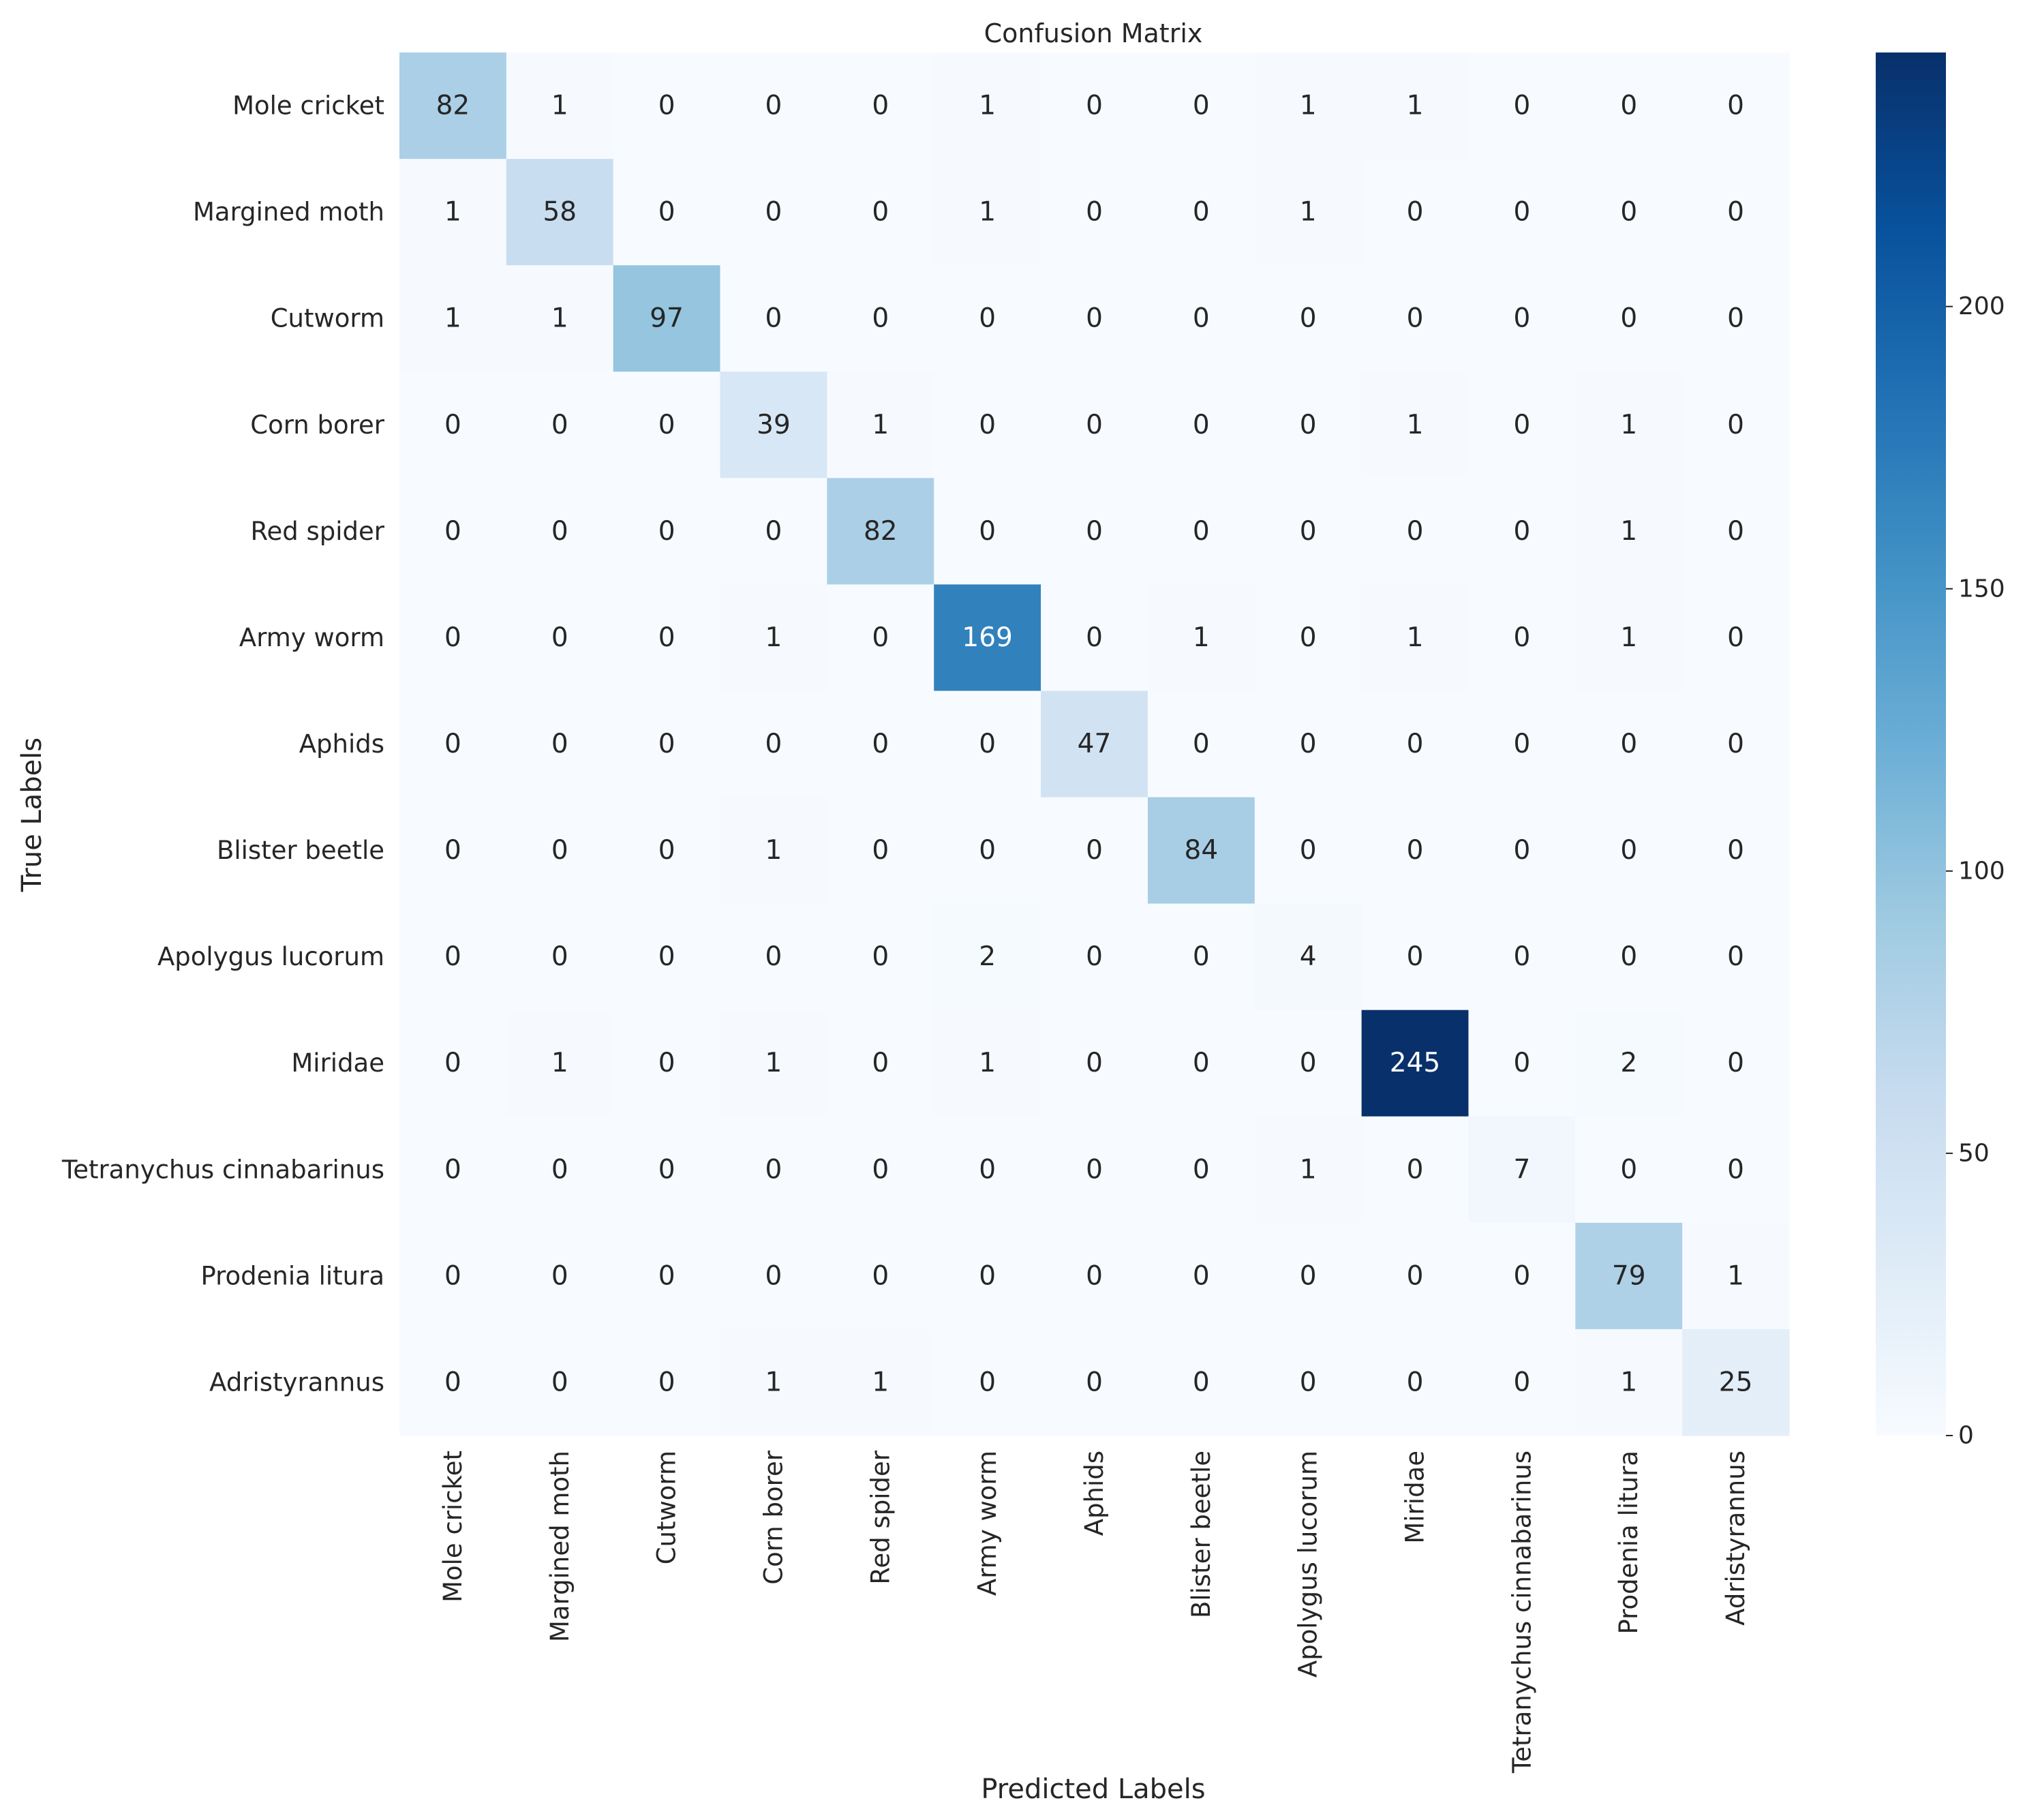 The image size is (2025, 1820). Describe the element at coordinates (1095, 851) in the screenshot. I see `cell-r7-c6` at that location.